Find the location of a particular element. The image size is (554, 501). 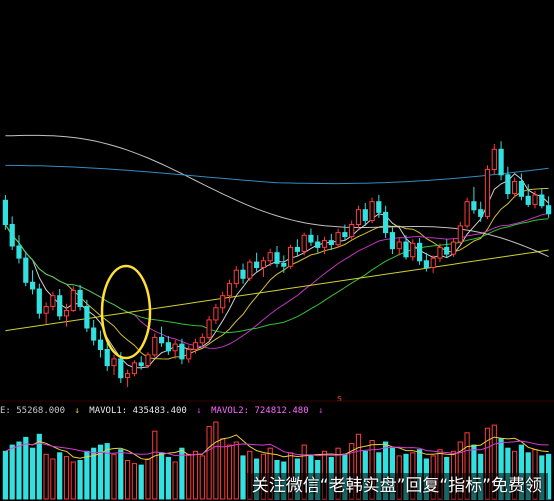

mavol1-arrow: ↓ is located at coordinates (77, 411).